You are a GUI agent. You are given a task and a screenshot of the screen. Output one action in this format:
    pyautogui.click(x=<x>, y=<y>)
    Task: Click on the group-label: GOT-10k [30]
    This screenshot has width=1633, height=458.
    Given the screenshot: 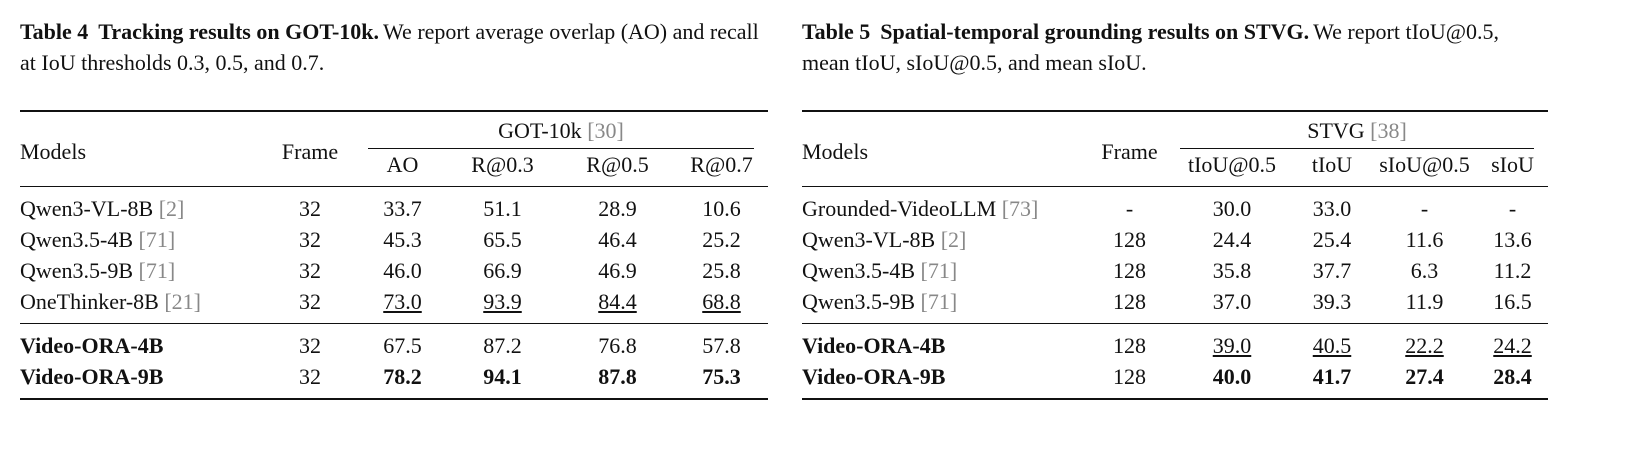 What is the action you would take?
    pyautogui.click(x=561, y=133)
    